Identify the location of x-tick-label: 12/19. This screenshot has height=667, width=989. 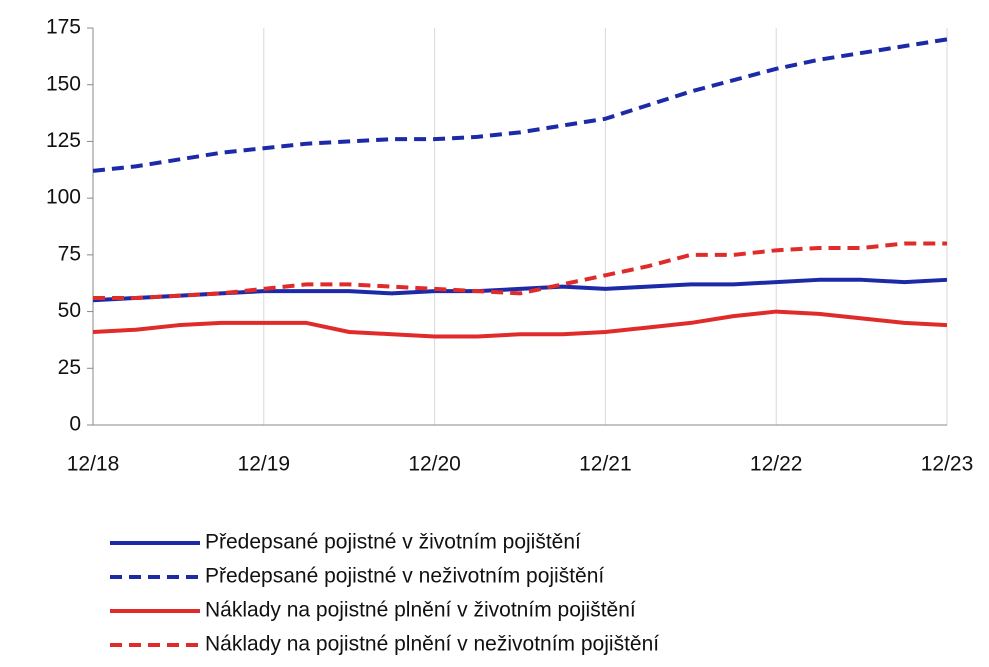
(264, 464).